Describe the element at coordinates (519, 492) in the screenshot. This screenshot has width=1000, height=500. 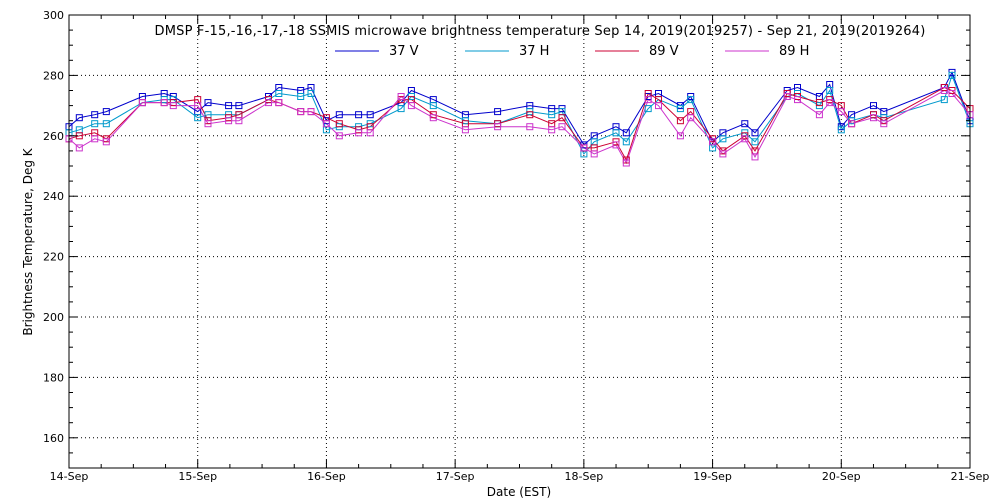
I see `x-axis-title: Date (EST)` at that location.